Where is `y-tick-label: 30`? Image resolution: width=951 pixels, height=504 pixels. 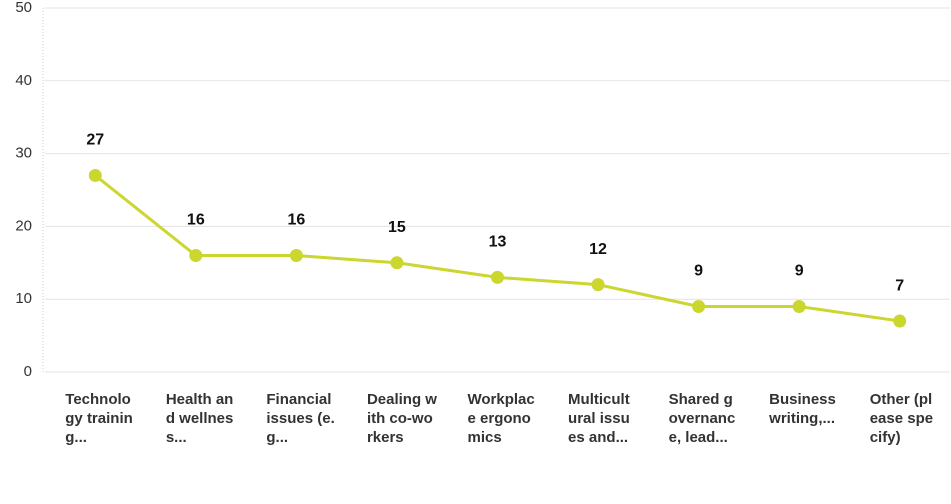
y-tick-label: 30 is located at coordinates (23, 153).